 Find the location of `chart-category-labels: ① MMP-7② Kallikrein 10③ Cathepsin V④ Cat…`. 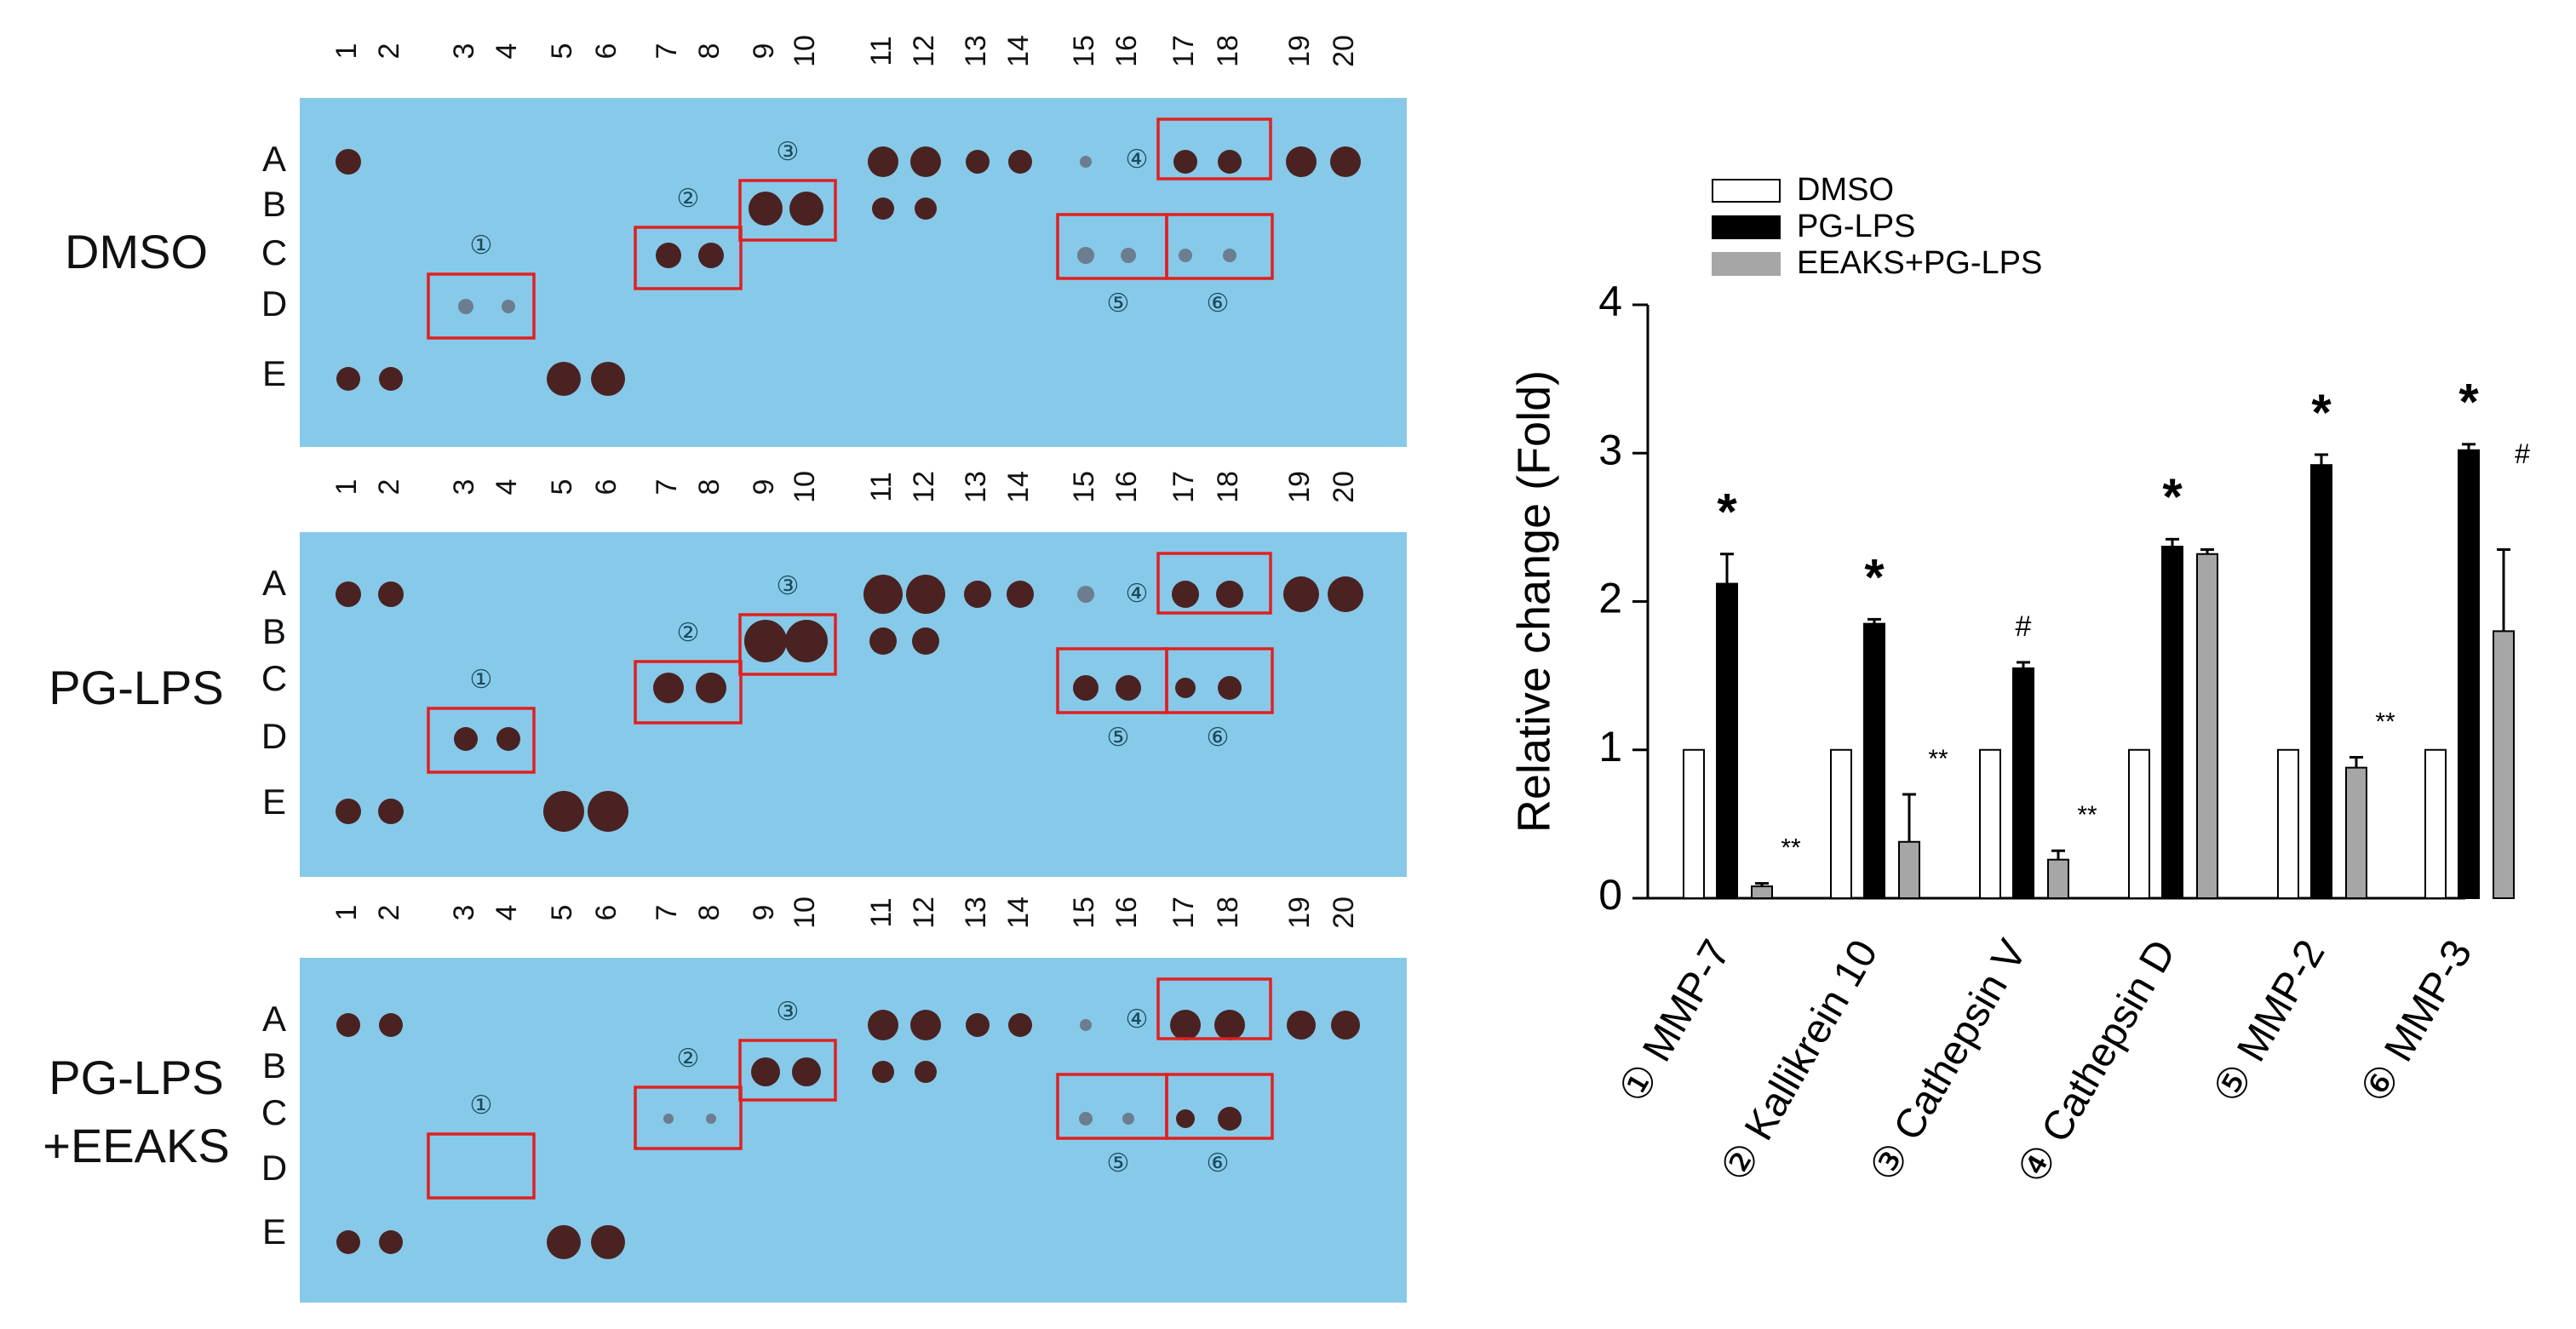

chart-category-labels: ① MMP-7② Kallikrein 10③ Cathepsin V④ Cat… is located at coordinates (2045, 1061).